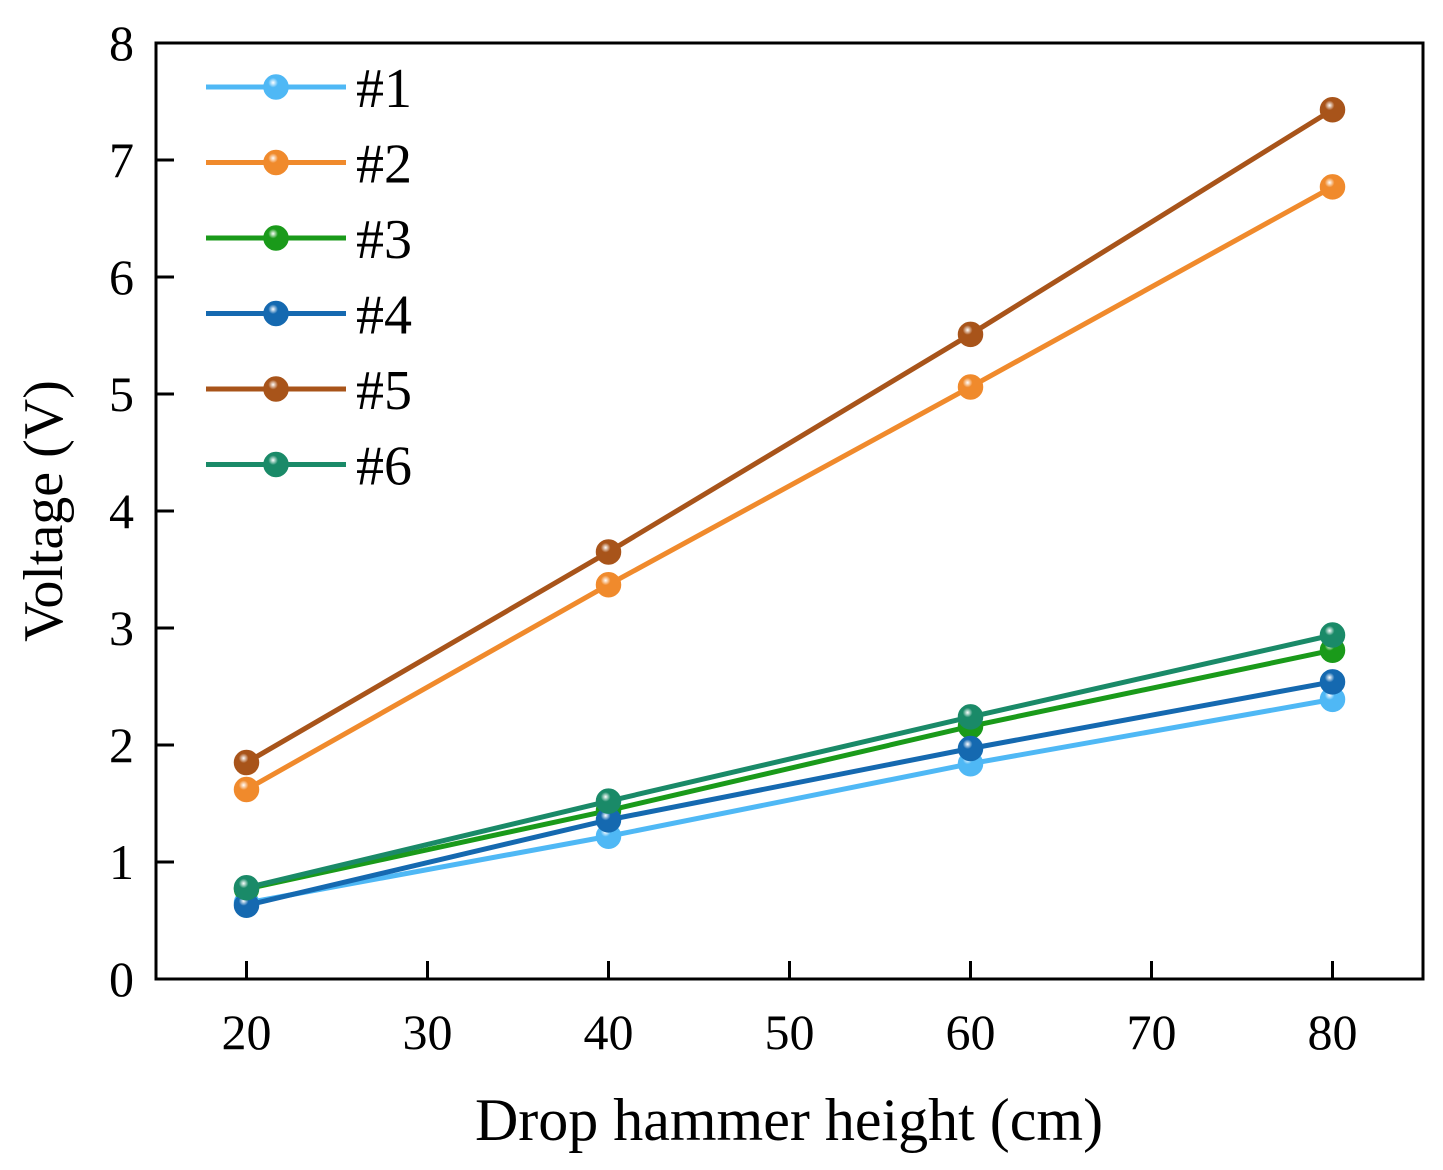 This screenshot has width=1443, height=1170. I want to click on y-axis-label: Voltage (V), so click(44, 511).